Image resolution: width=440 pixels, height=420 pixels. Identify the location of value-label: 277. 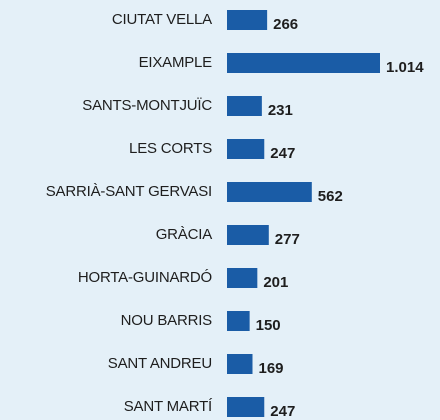
(287, 239).